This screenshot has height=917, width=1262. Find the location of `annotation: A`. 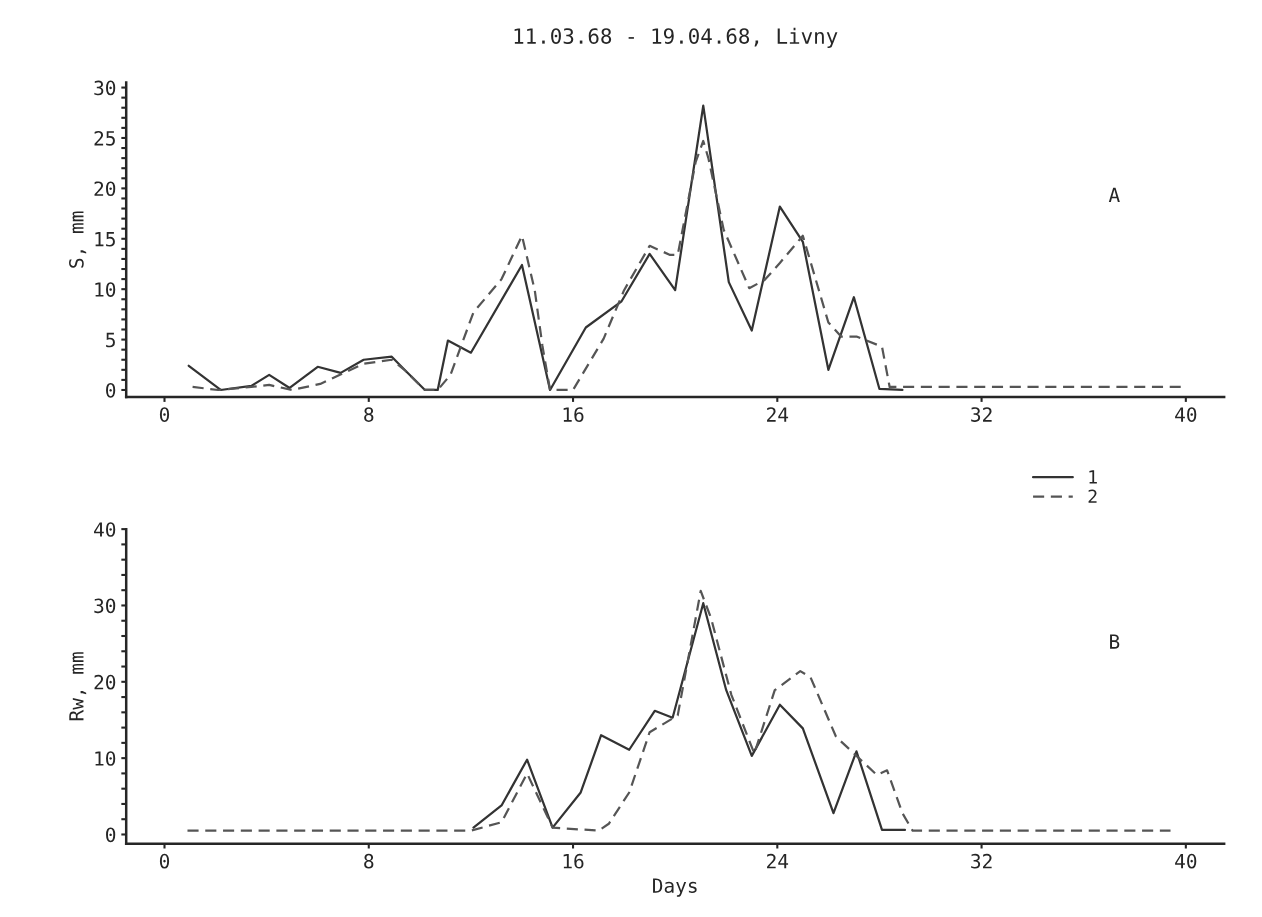

annotation: A is located at coordinates (1114, 195).